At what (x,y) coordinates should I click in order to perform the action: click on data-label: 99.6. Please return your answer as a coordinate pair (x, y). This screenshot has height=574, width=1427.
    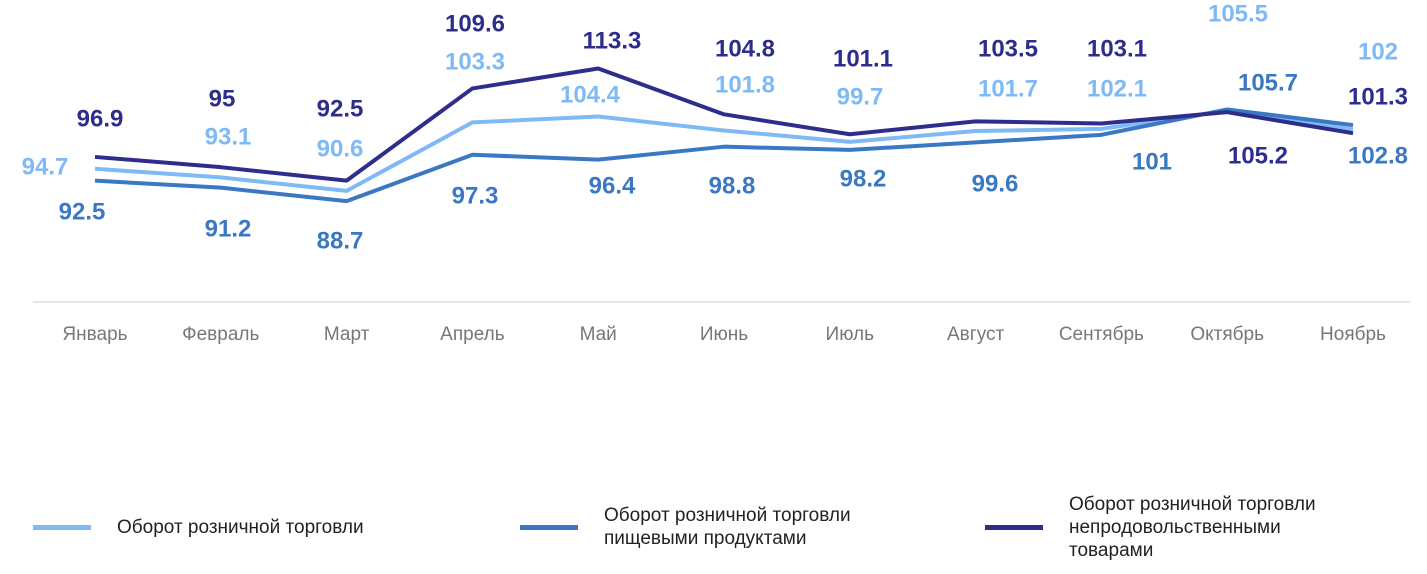
    Looking at the image, I should click on (995, 183).